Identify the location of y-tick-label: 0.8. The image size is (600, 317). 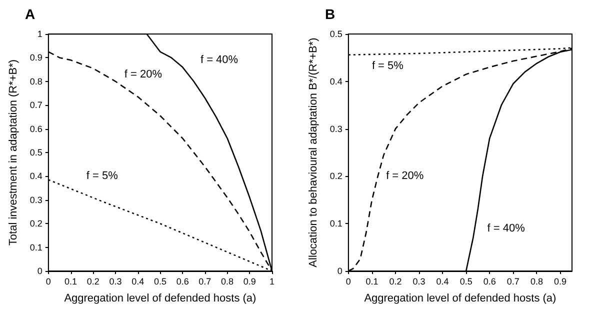
(36, 81).